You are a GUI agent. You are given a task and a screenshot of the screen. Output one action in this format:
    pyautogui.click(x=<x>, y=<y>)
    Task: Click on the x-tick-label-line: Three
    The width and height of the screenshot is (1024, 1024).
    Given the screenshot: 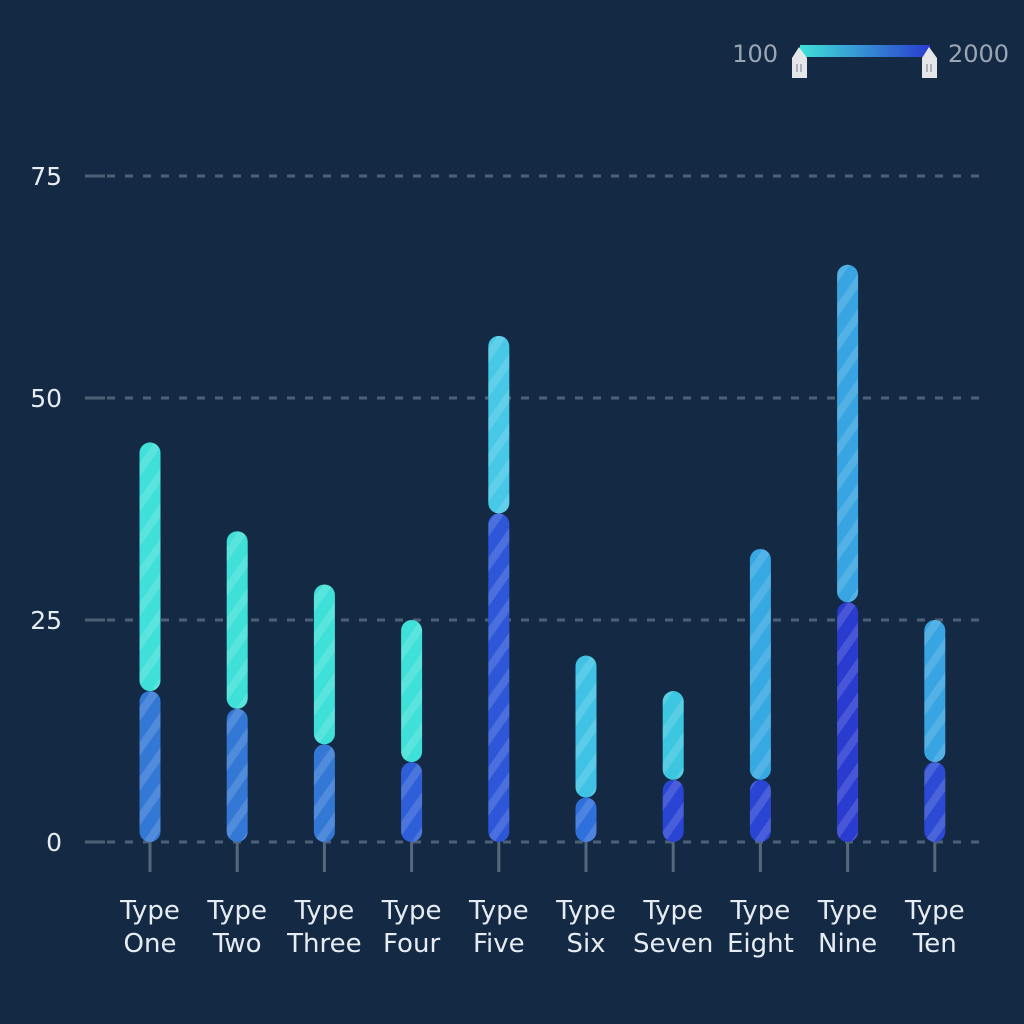 What is the action you would take?
    pyautogui.click(x=323, y=944)
    